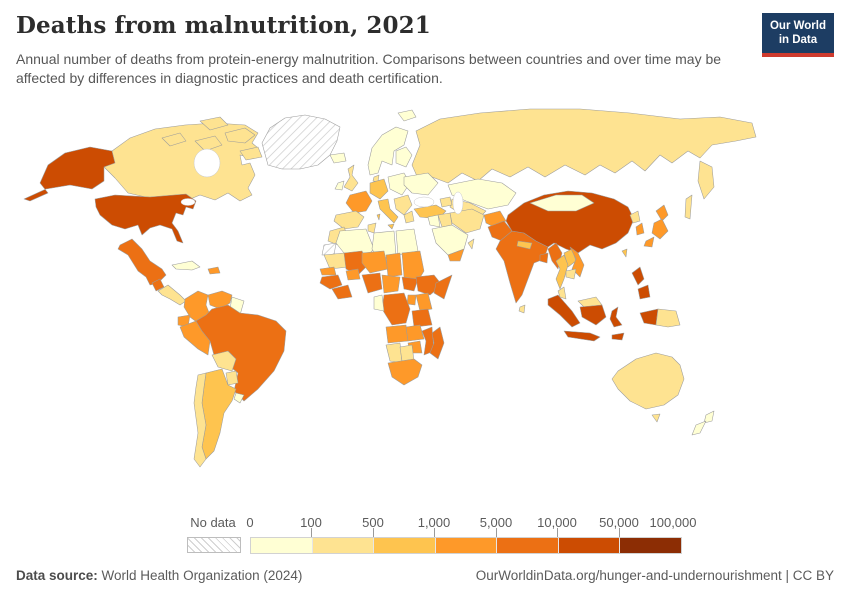 This screenshot has width=850, height=600. I want to click on country-zambia, so click(415, 333).